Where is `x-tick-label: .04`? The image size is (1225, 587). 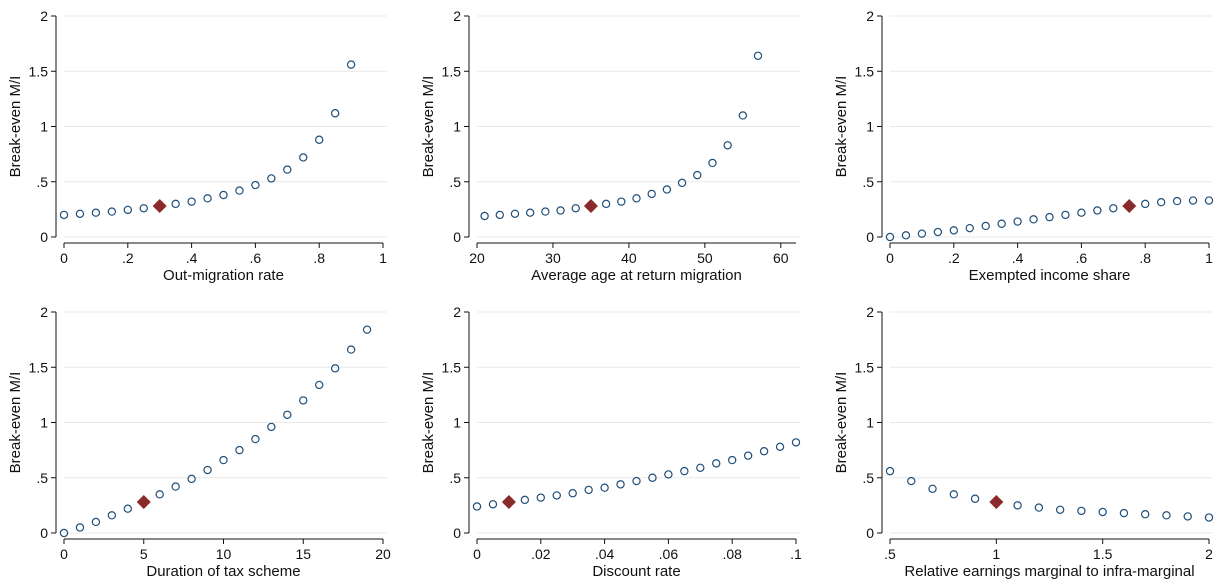
x-tick-label: .04 is located at coordinates (605, 554).